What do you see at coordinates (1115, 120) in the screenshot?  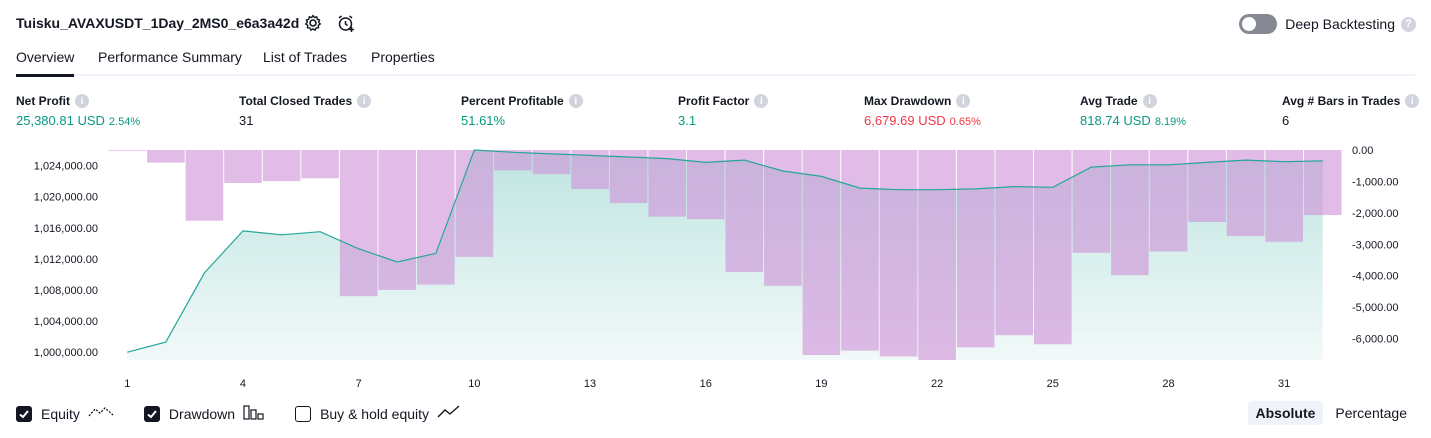 I see `metric-value: 818.74 USD` at bounding box center [1115, 120].